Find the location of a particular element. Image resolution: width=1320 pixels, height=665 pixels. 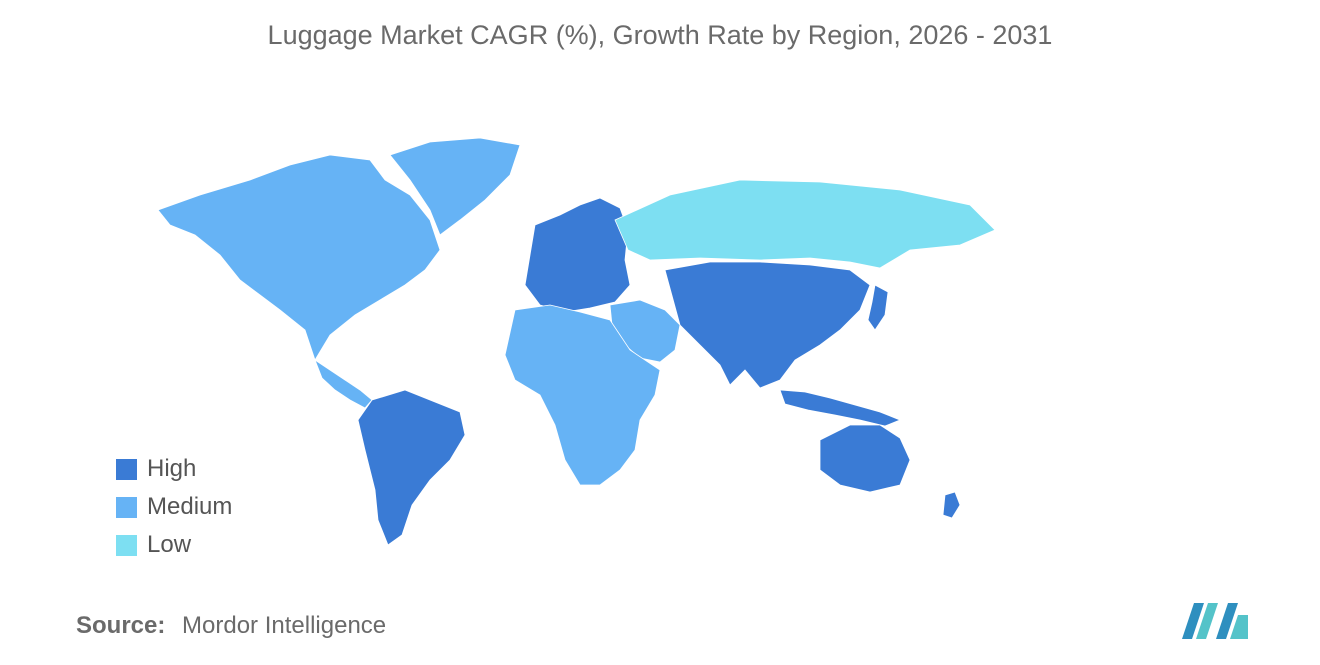

region-new-zealand is located at coordinates (951, 505).